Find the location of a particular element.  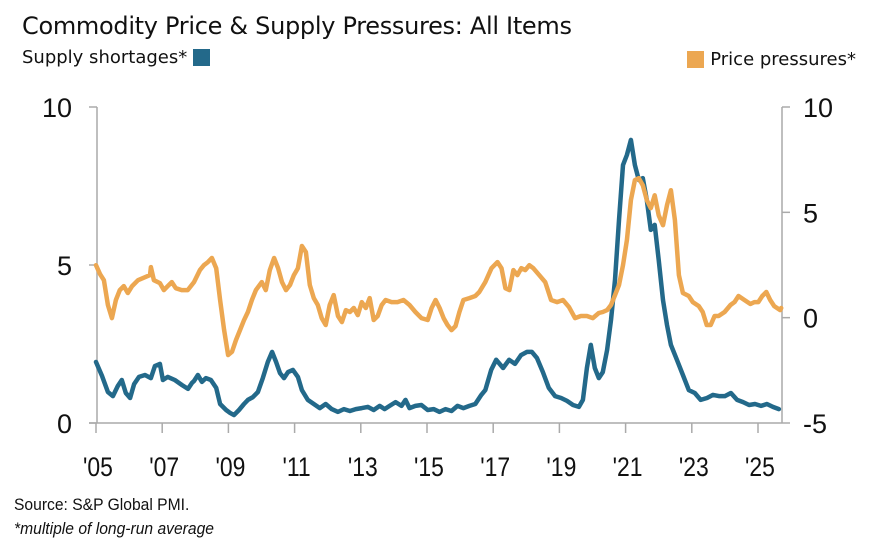

legend-price: Price pressures* is located at coordinates (771, 59).